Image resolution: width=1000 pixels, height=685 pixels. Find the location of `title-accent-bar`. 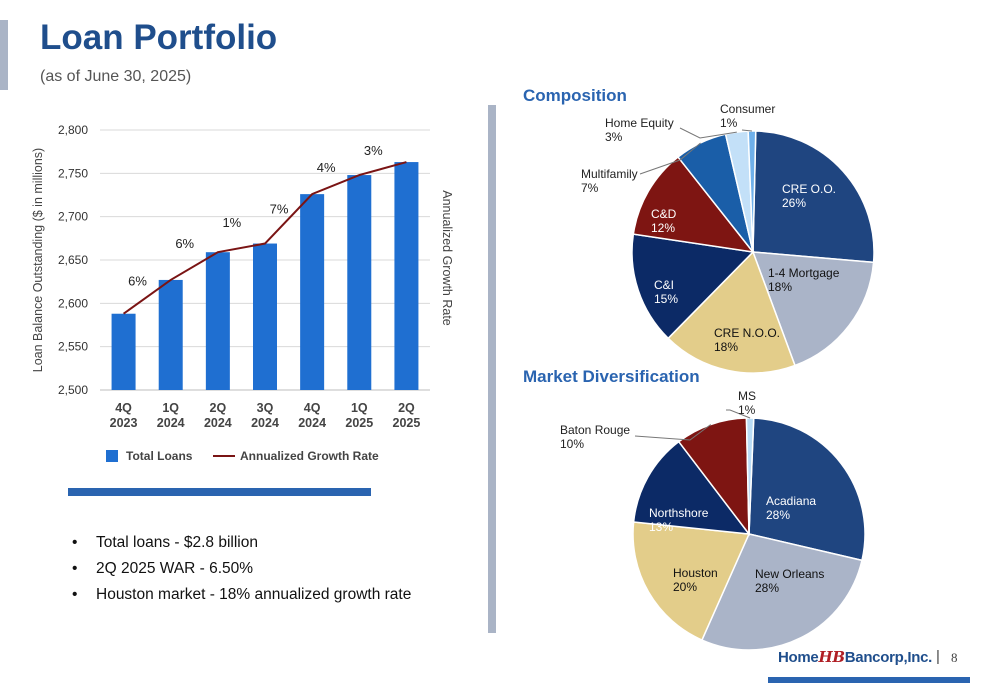

title-accent-bar is located at coordinates (4, 55).